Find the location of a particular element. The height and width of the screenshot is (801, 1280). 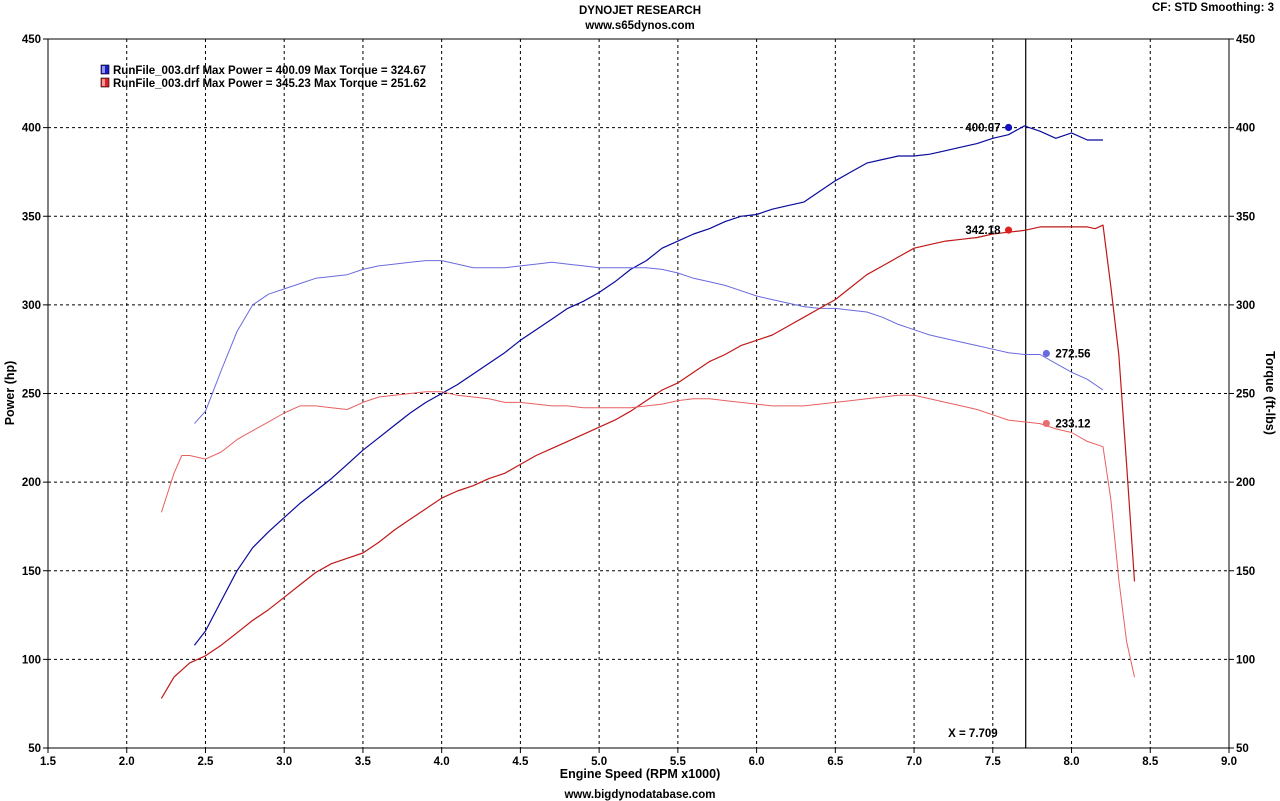

y-tick-label-right: 350 is located at coordinates (1245, 217).